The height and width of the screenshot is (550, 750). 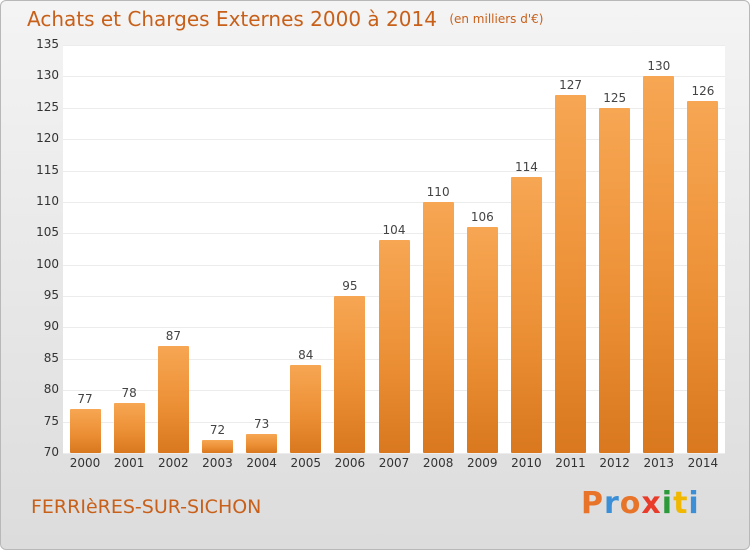 What do you see at coordinates (217, 463) in the screenshot?
I see `x-tick-label: 2003` at bounding box center [217, 463].